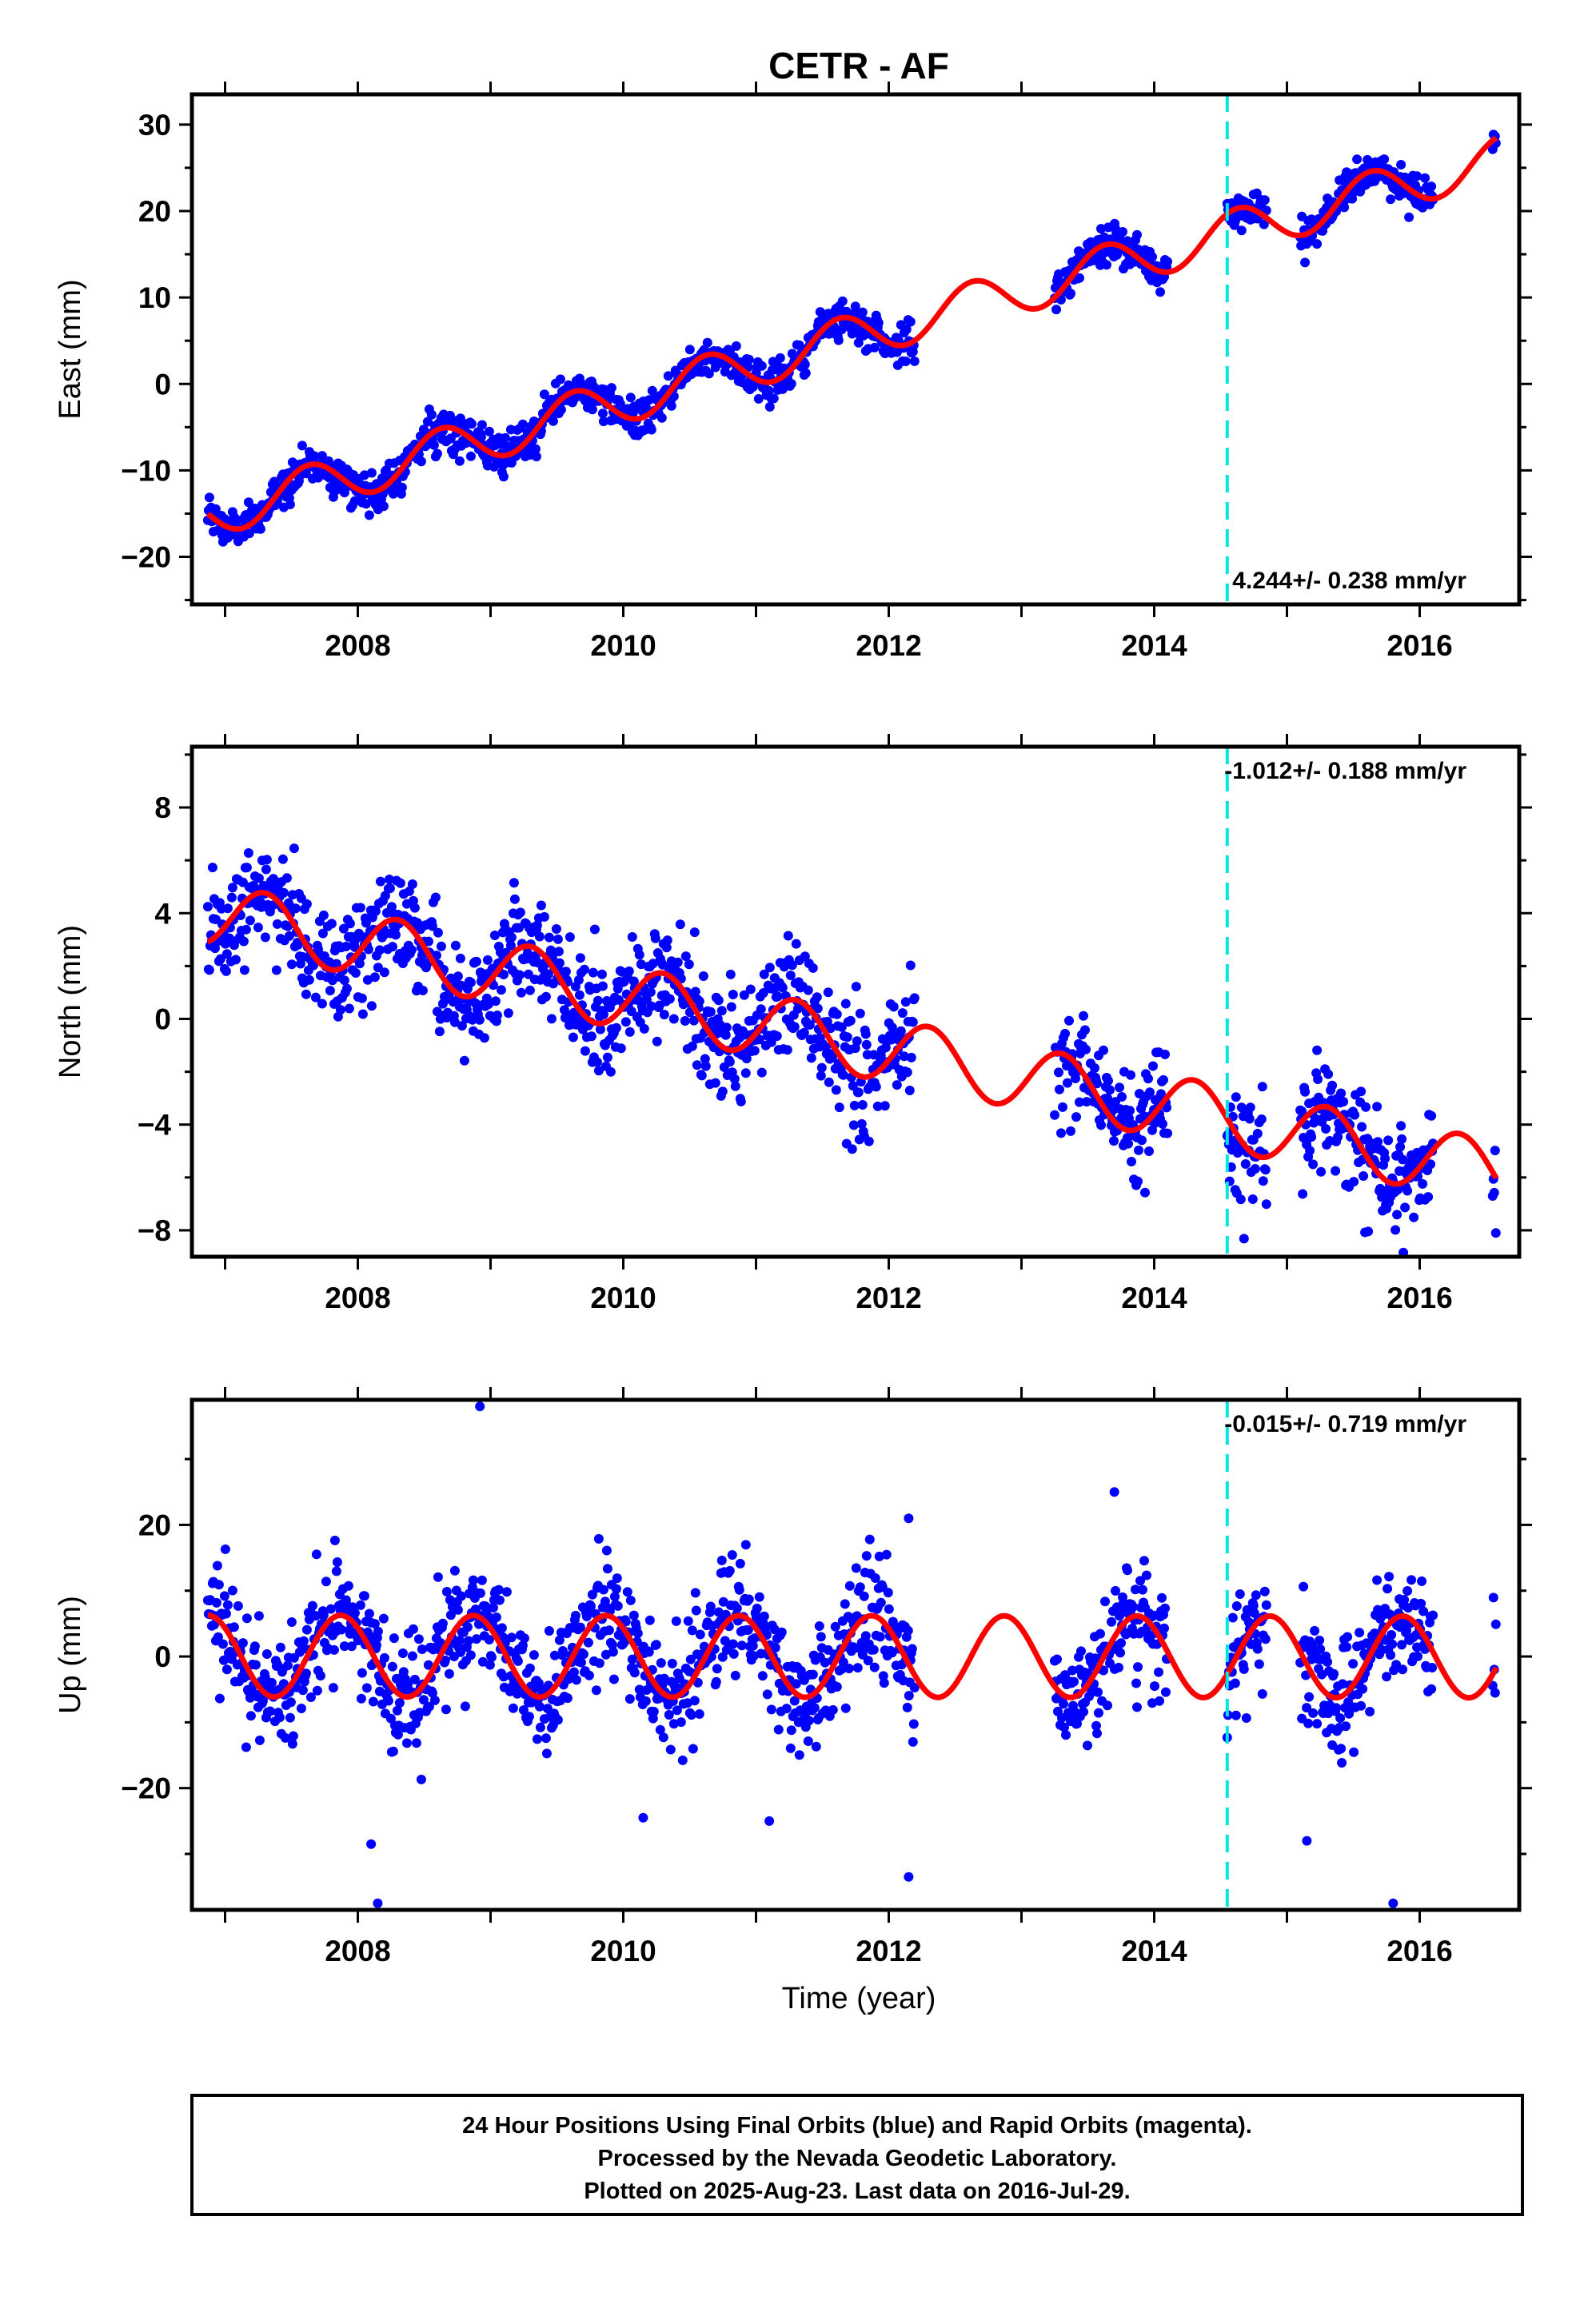 The image size is (1580, 2324). Describe the element at coordinates (889, 646) in the screenshot. I see `x-tick-label: 2012` at that location.